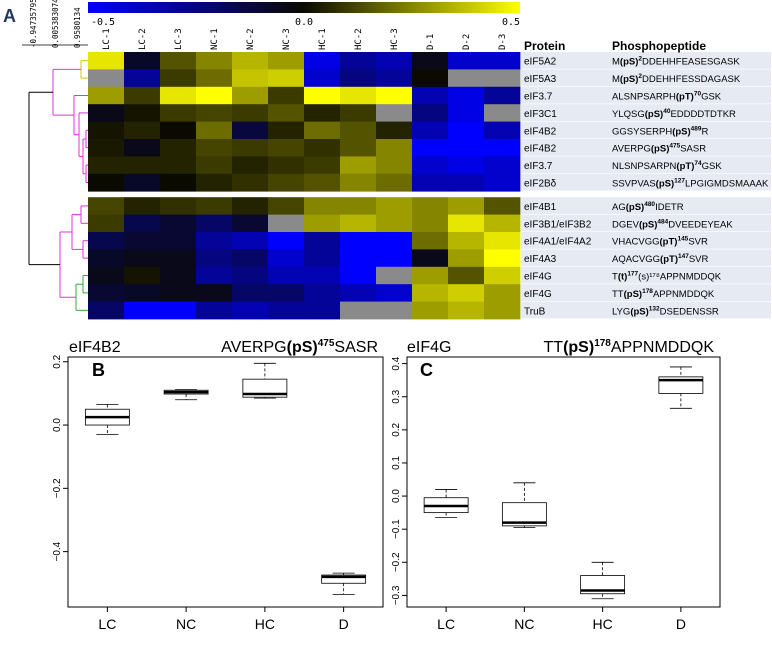 The image size is (772, 654). I want to click on row-peptide-label: M(pS)2DDEHHFEASESGASK, so click(676, 62).